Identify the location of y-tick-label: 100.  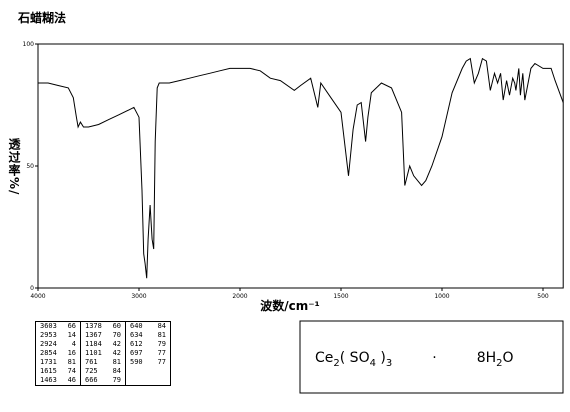
(29, 44).